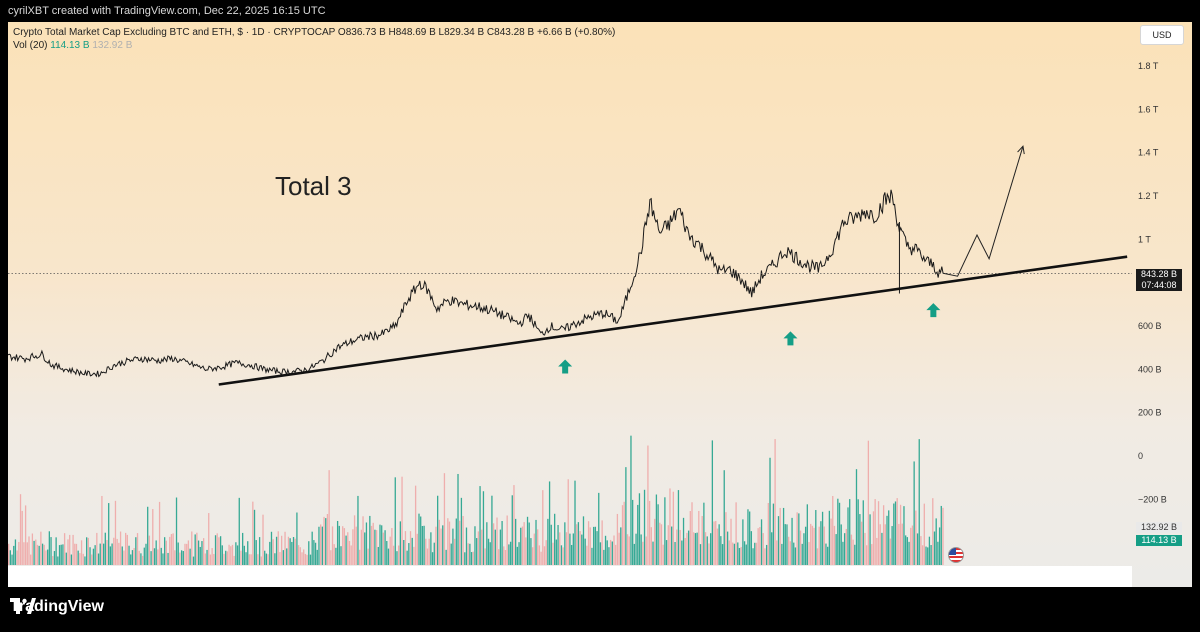 The width and height of the screenshot is (1200, 632). Describe the element at coordinates (1150, 326) in the screenshot. I see `y-tick-label: 600 B` at that location.